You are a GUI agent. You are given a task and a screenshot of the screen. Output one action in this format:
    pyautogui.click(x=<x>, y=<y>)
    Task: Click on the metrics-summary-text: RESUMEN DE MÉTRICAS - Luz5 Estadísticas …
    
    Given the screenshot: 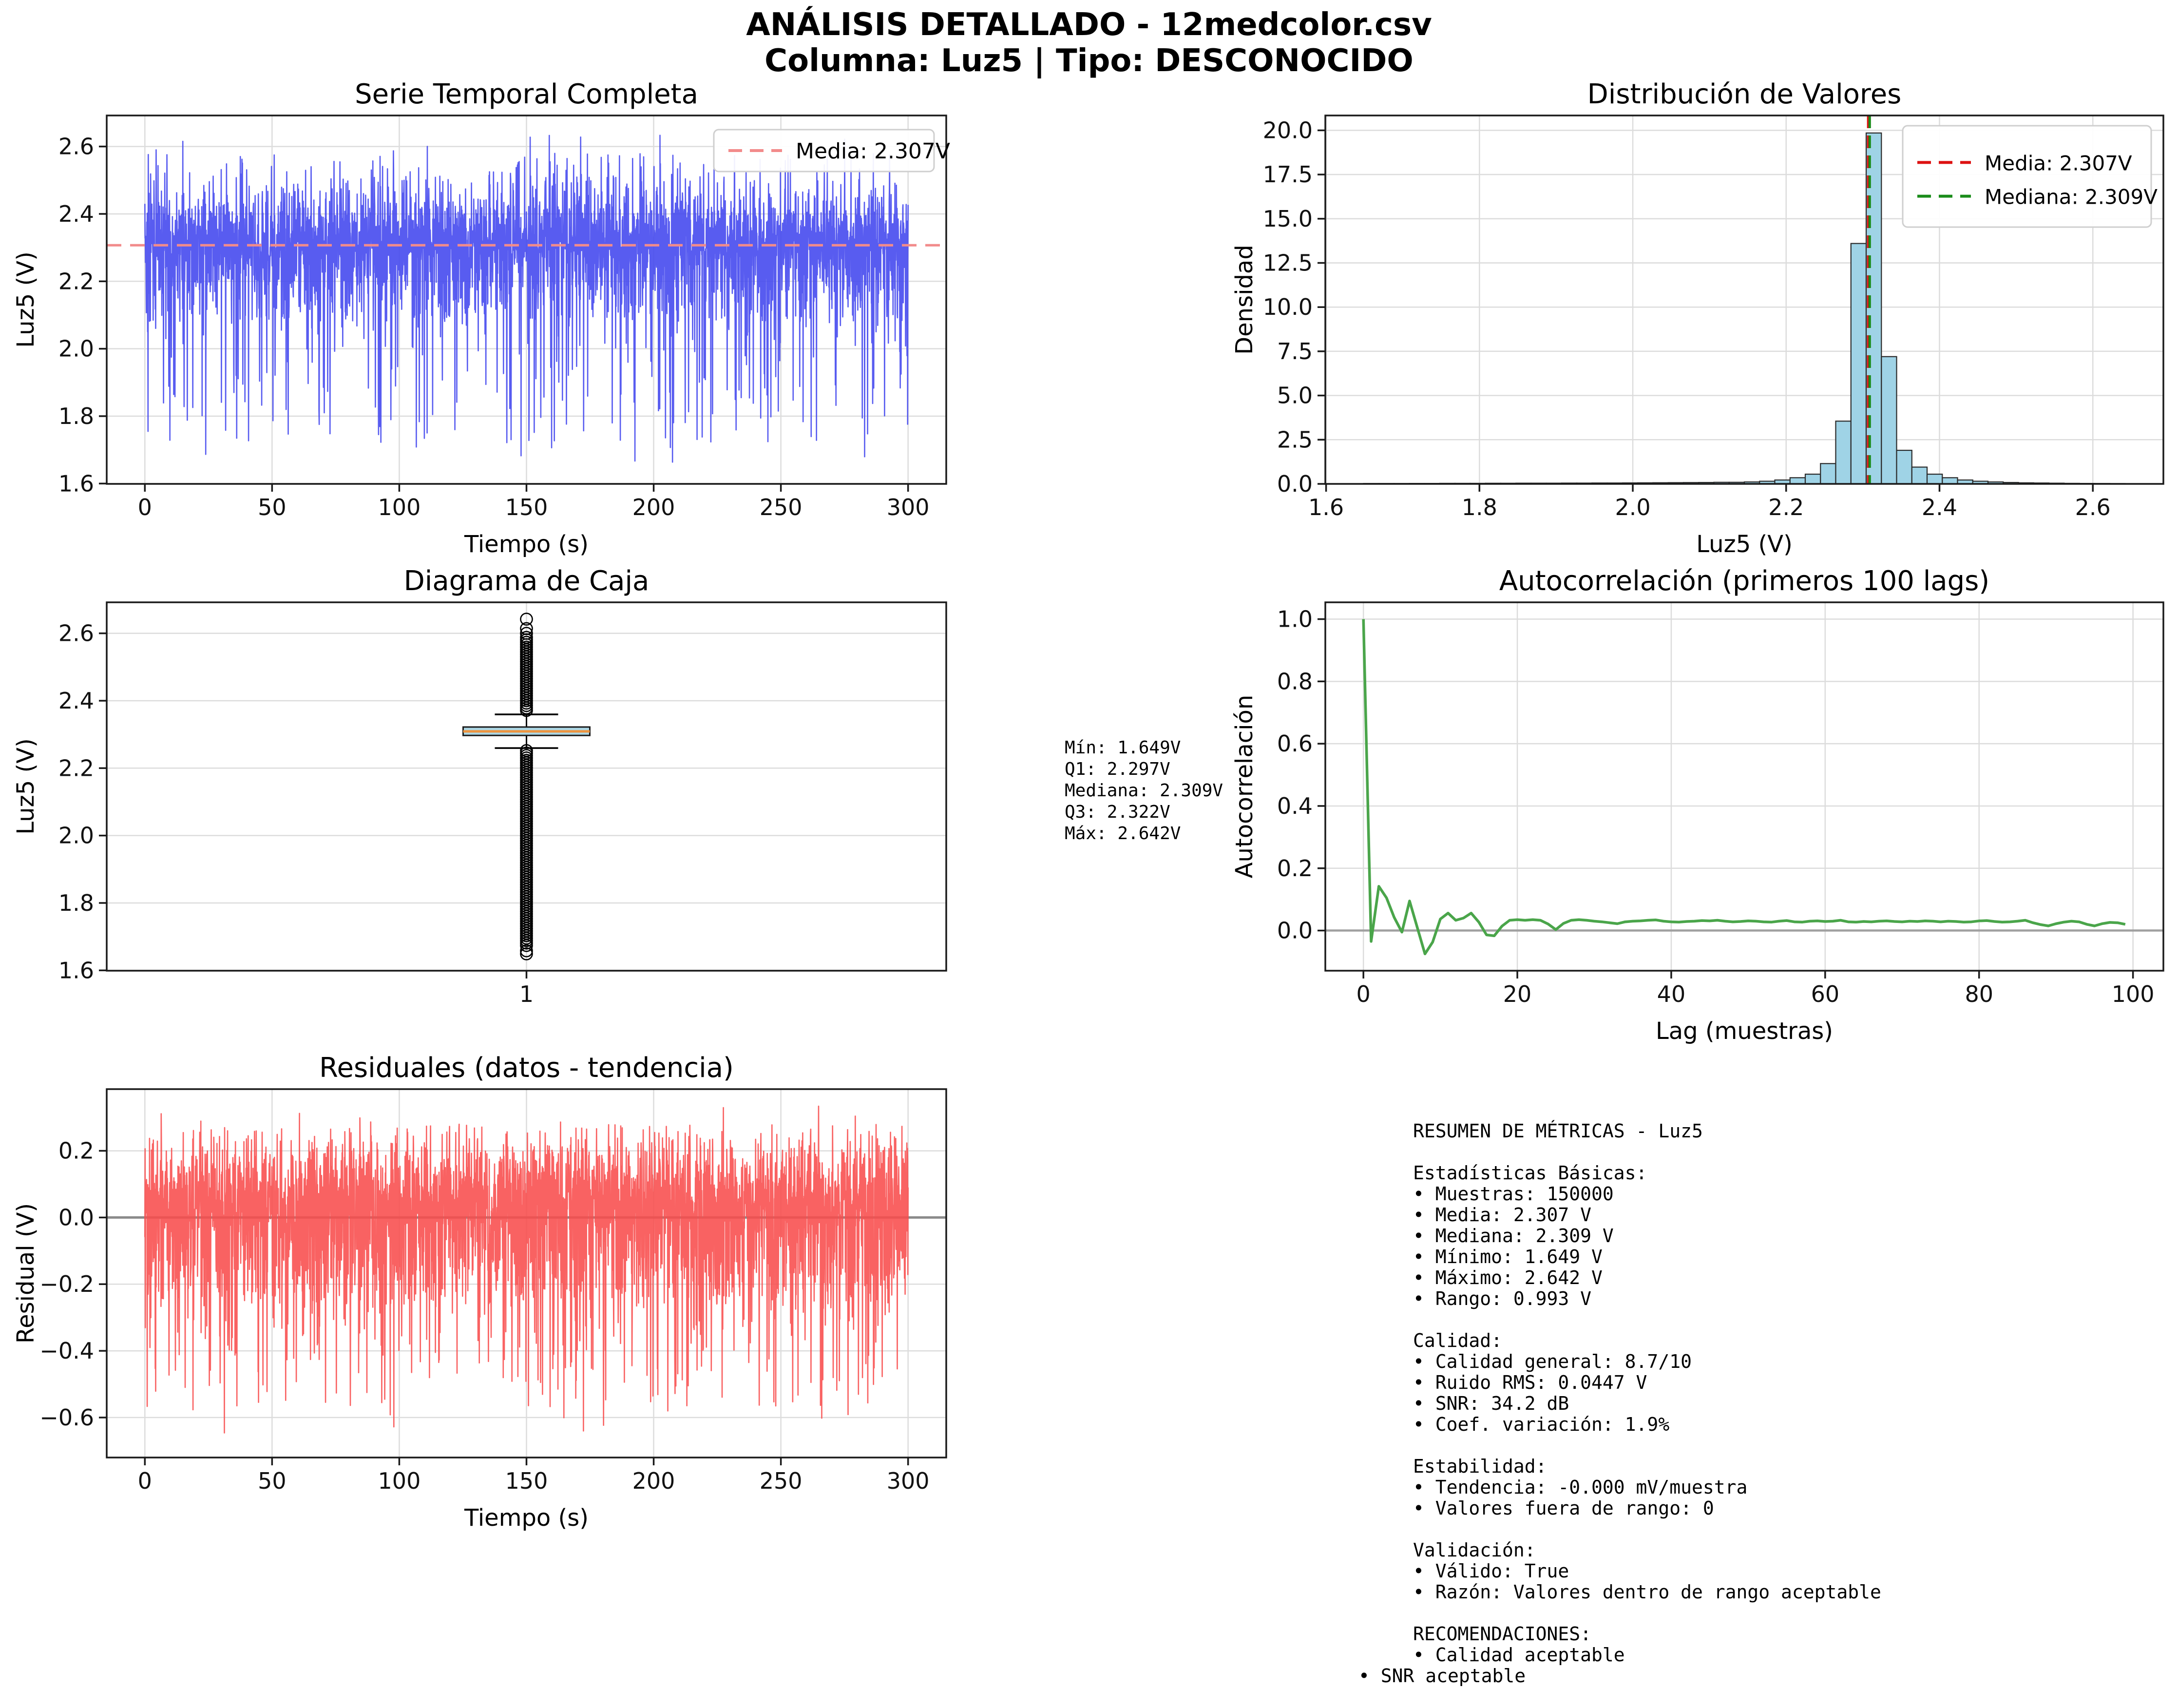 What is the action you would take?
    pyautogui.click(x=1647, y=1393)
    